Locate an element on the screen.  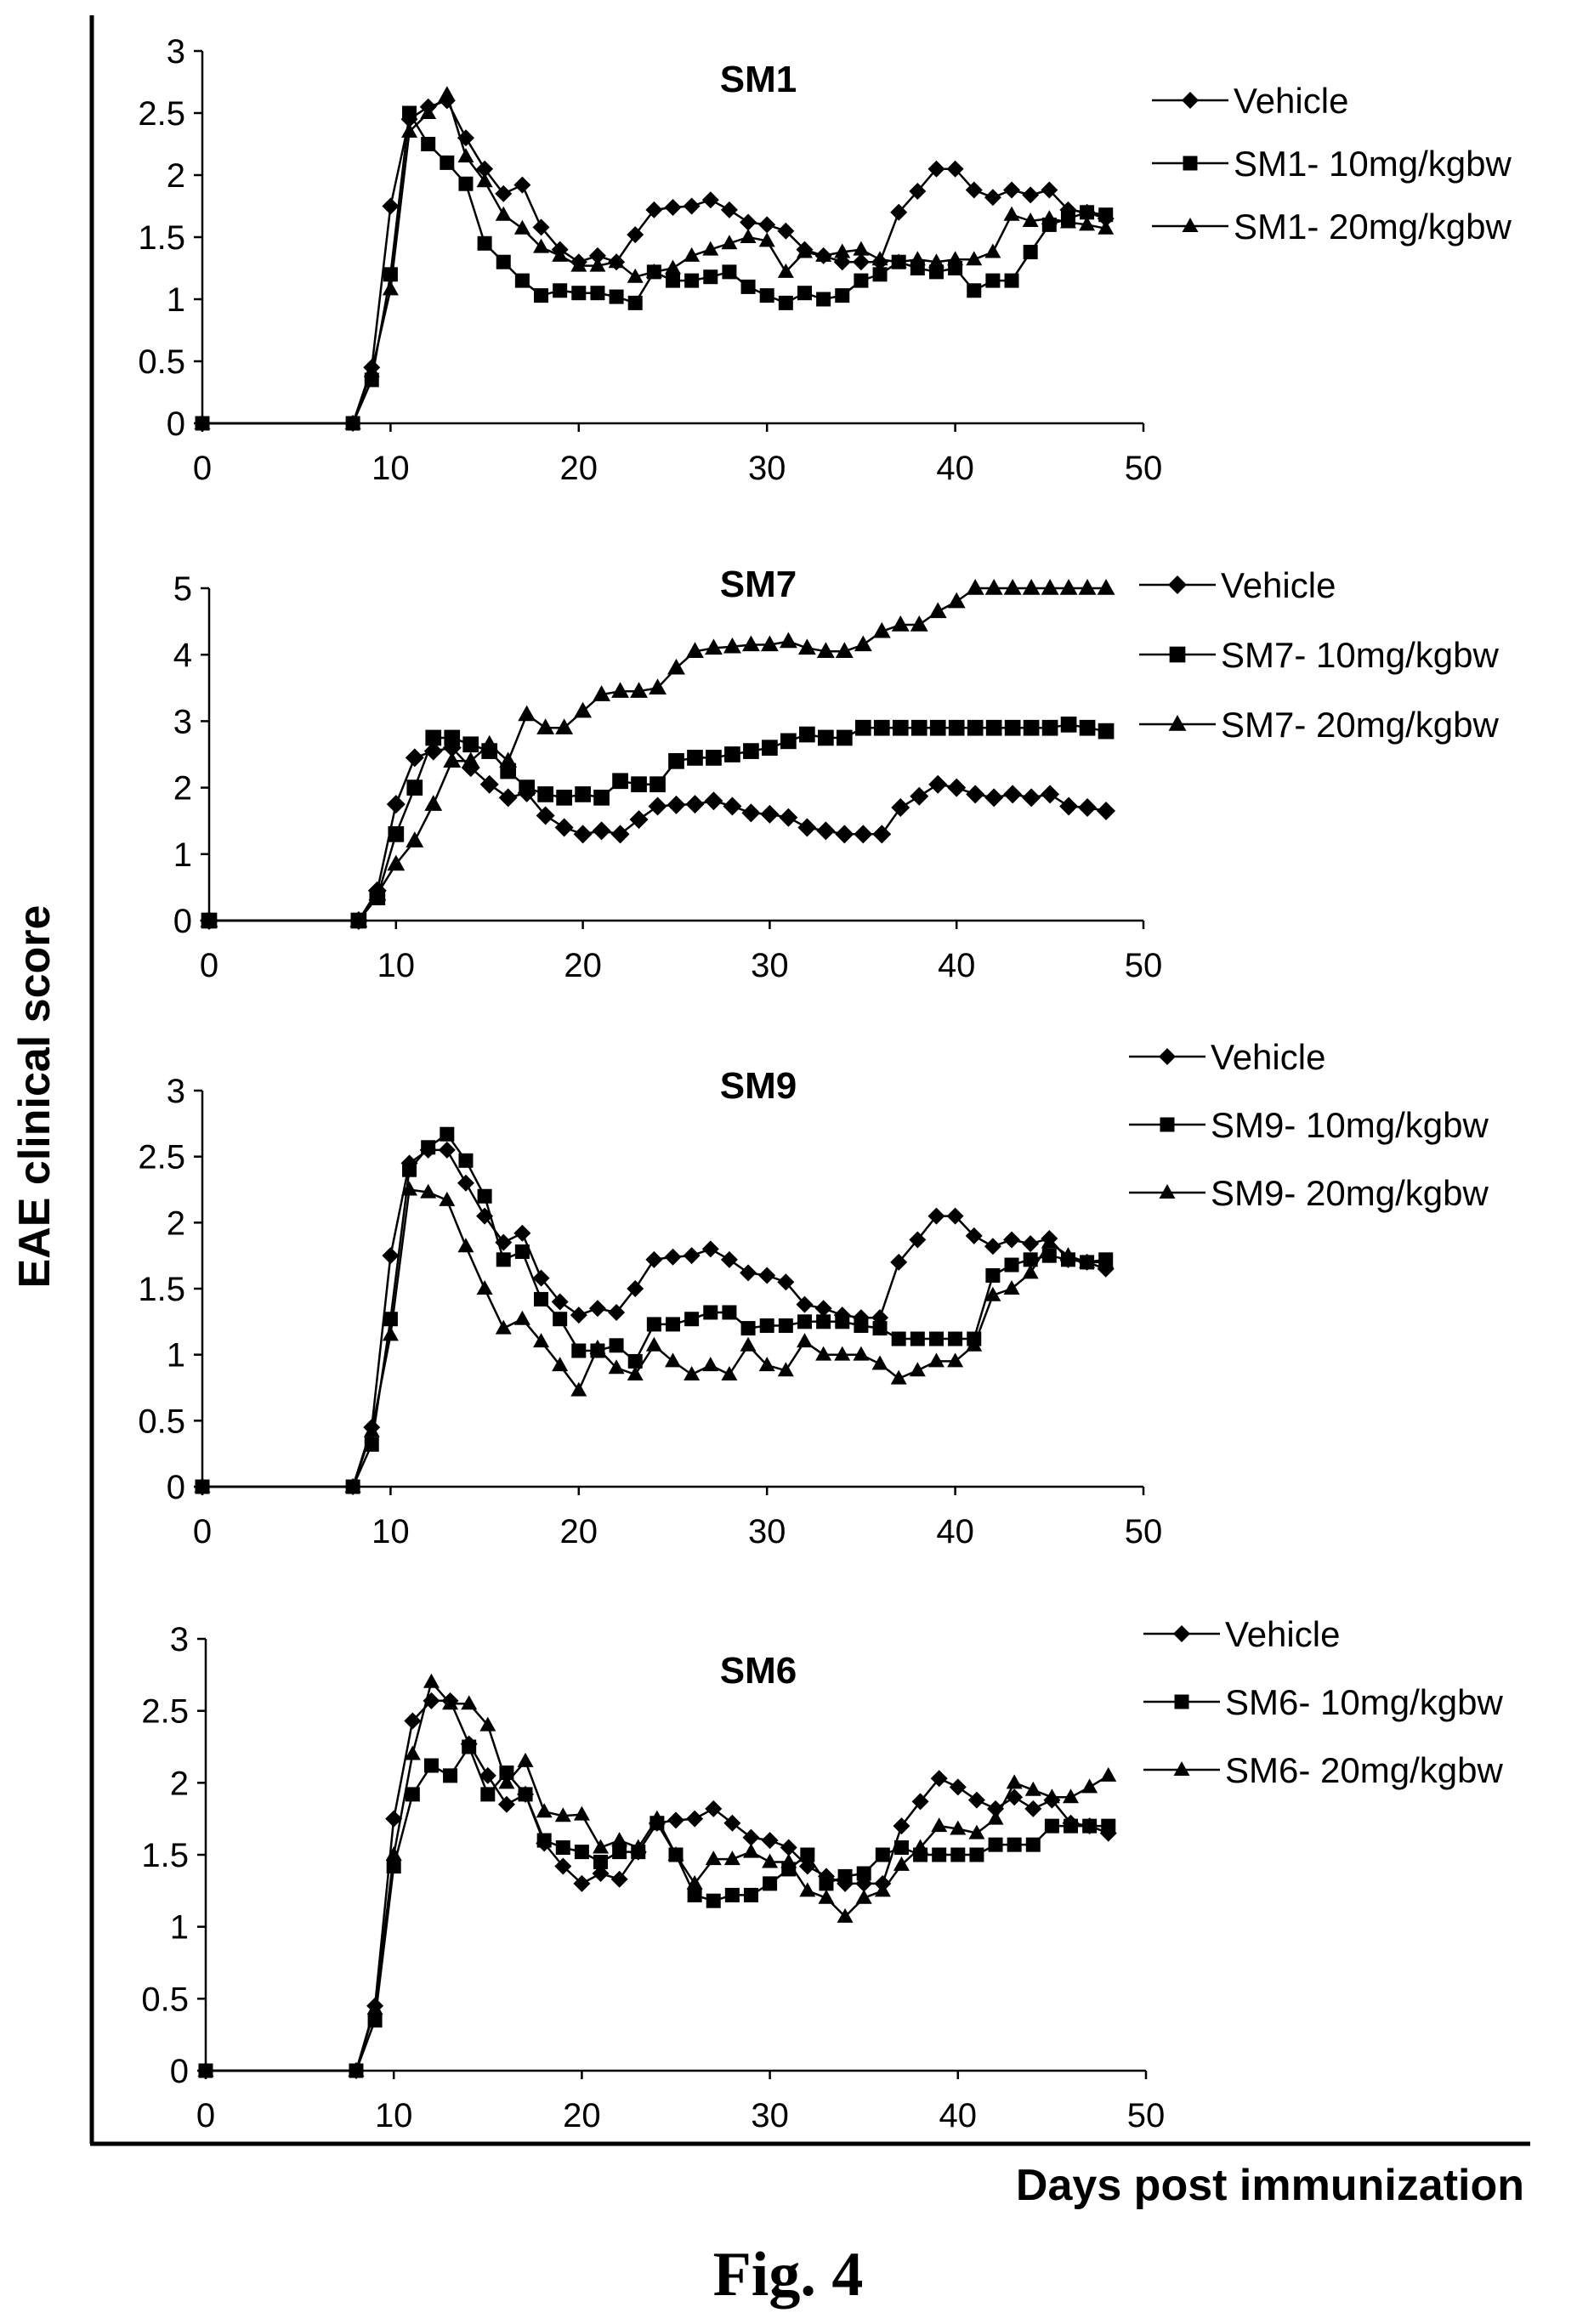
legend-label: SM6- 10mg/kgbw is located at coordinates (1364, 1702).